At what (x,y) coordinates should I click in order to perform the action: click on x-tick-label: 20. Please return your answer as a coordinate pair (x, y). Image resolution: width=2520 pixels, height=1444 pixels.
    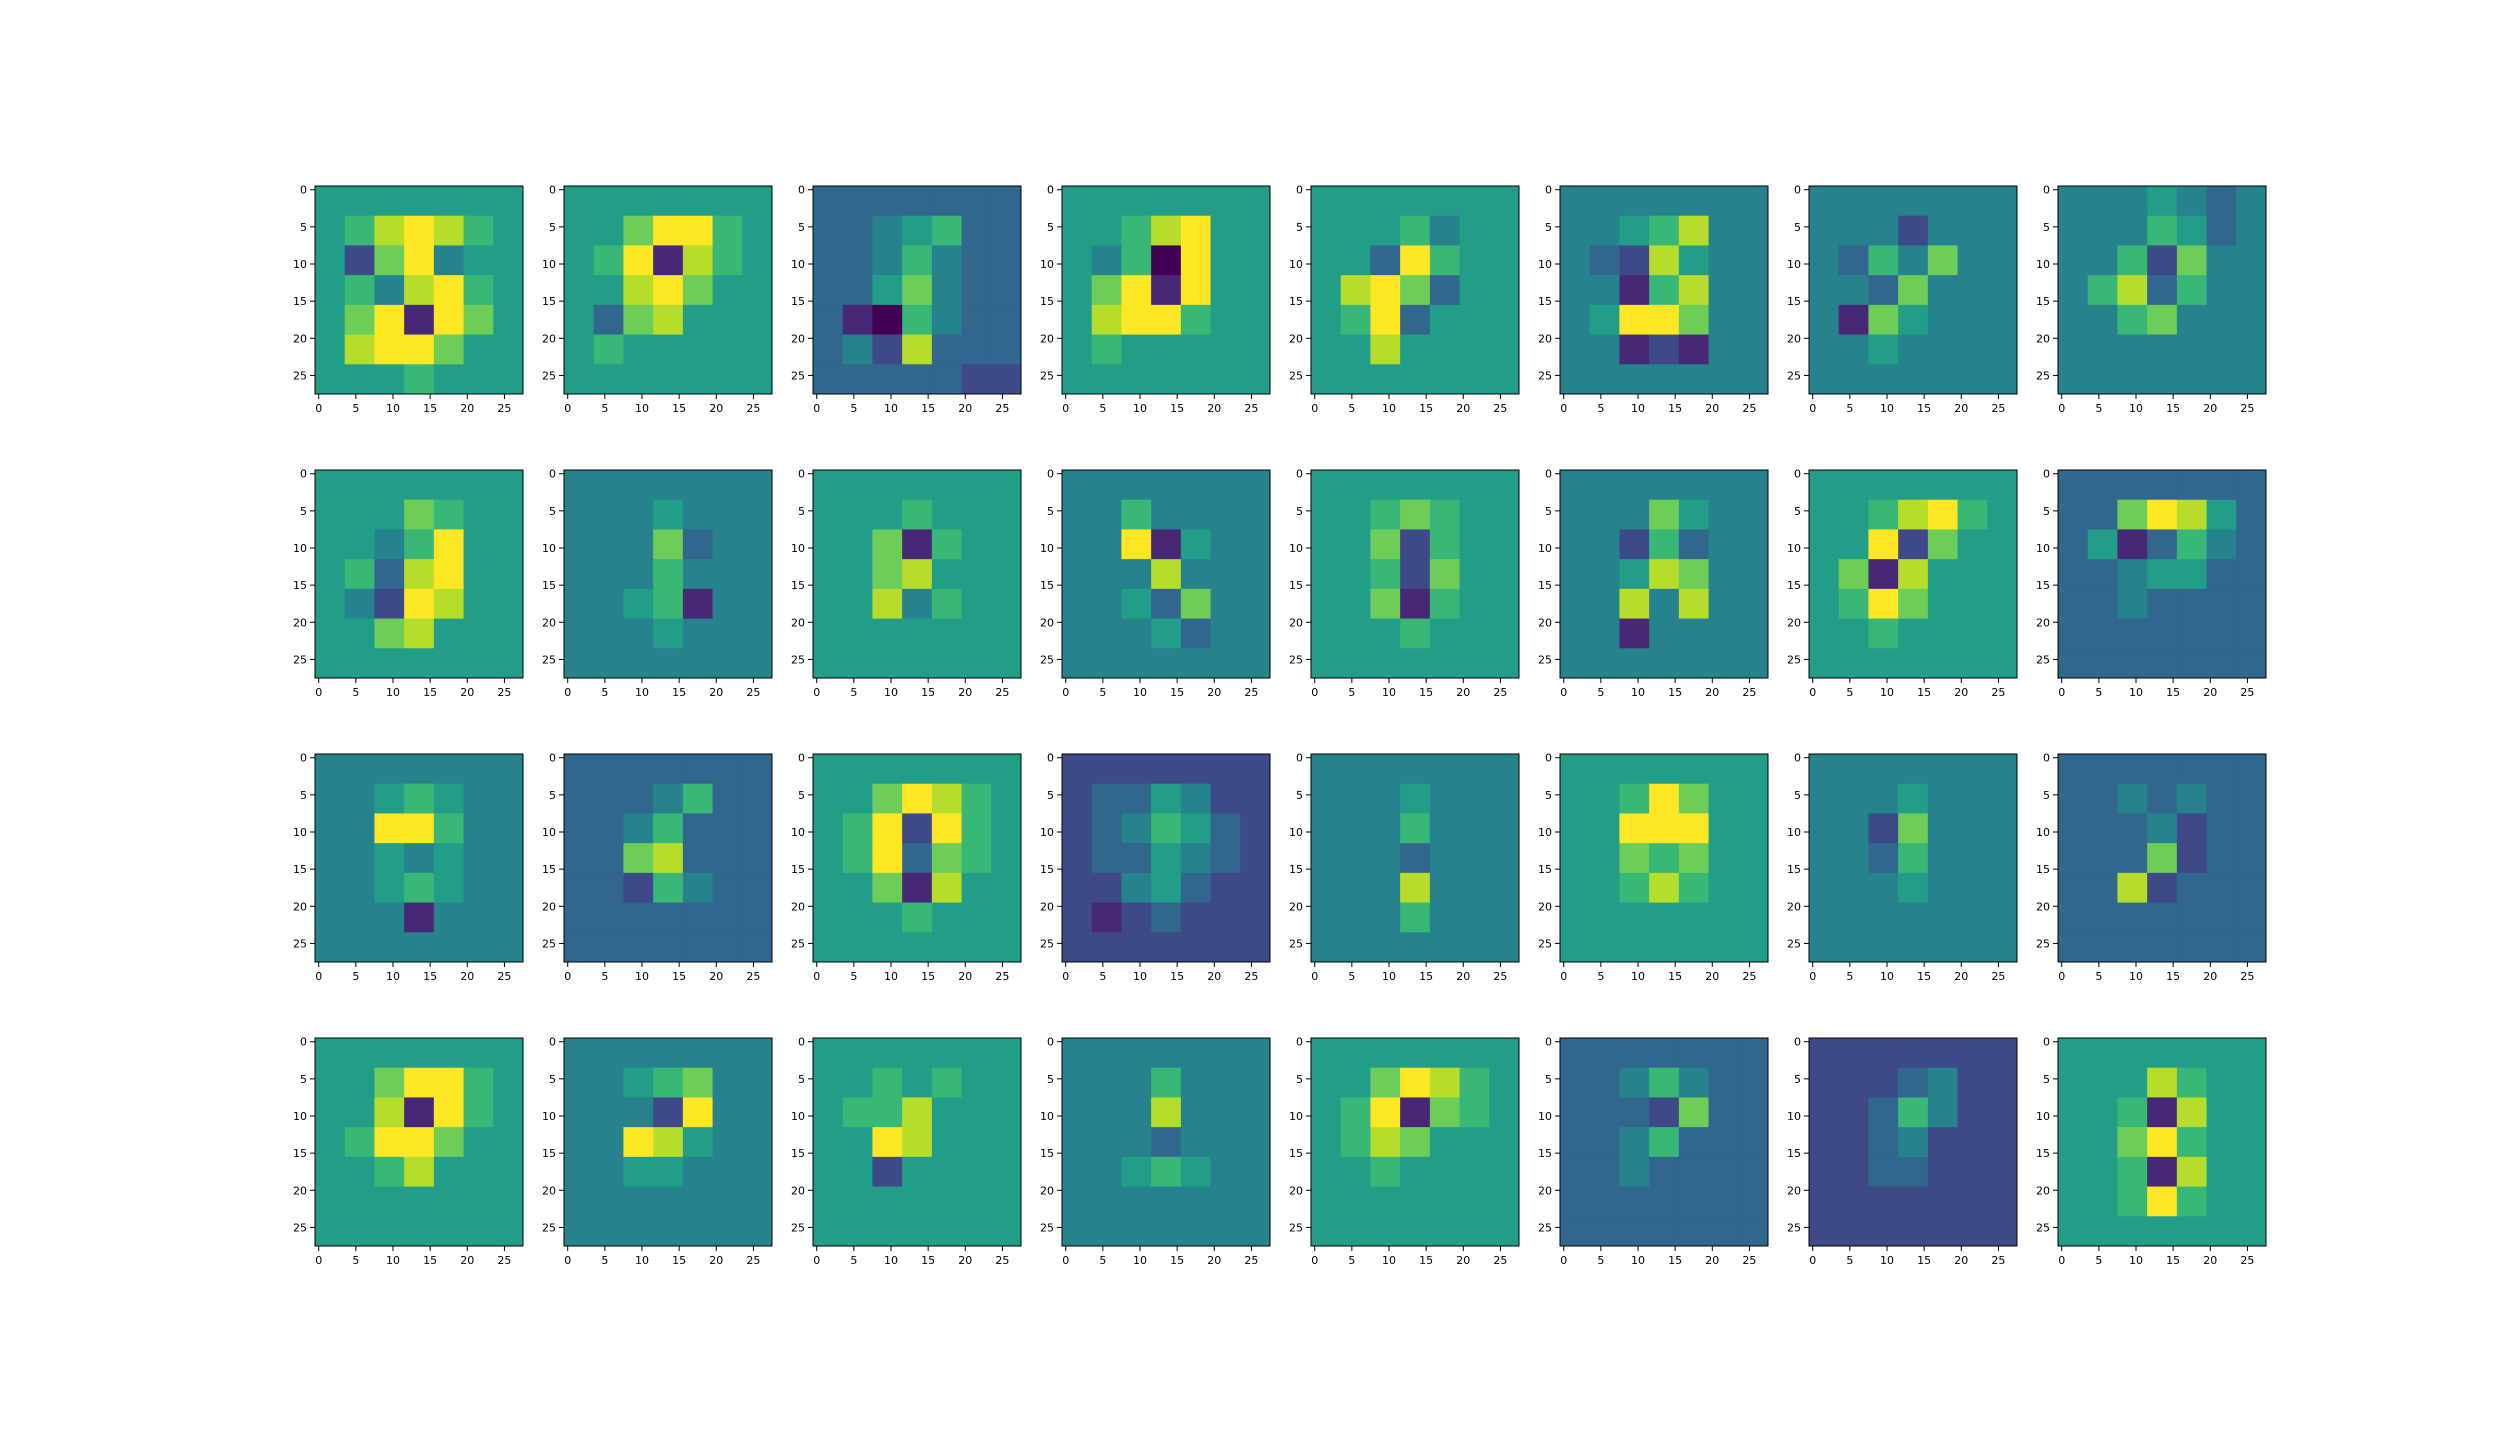
    Looking at the image, I should click on (1961, 408).